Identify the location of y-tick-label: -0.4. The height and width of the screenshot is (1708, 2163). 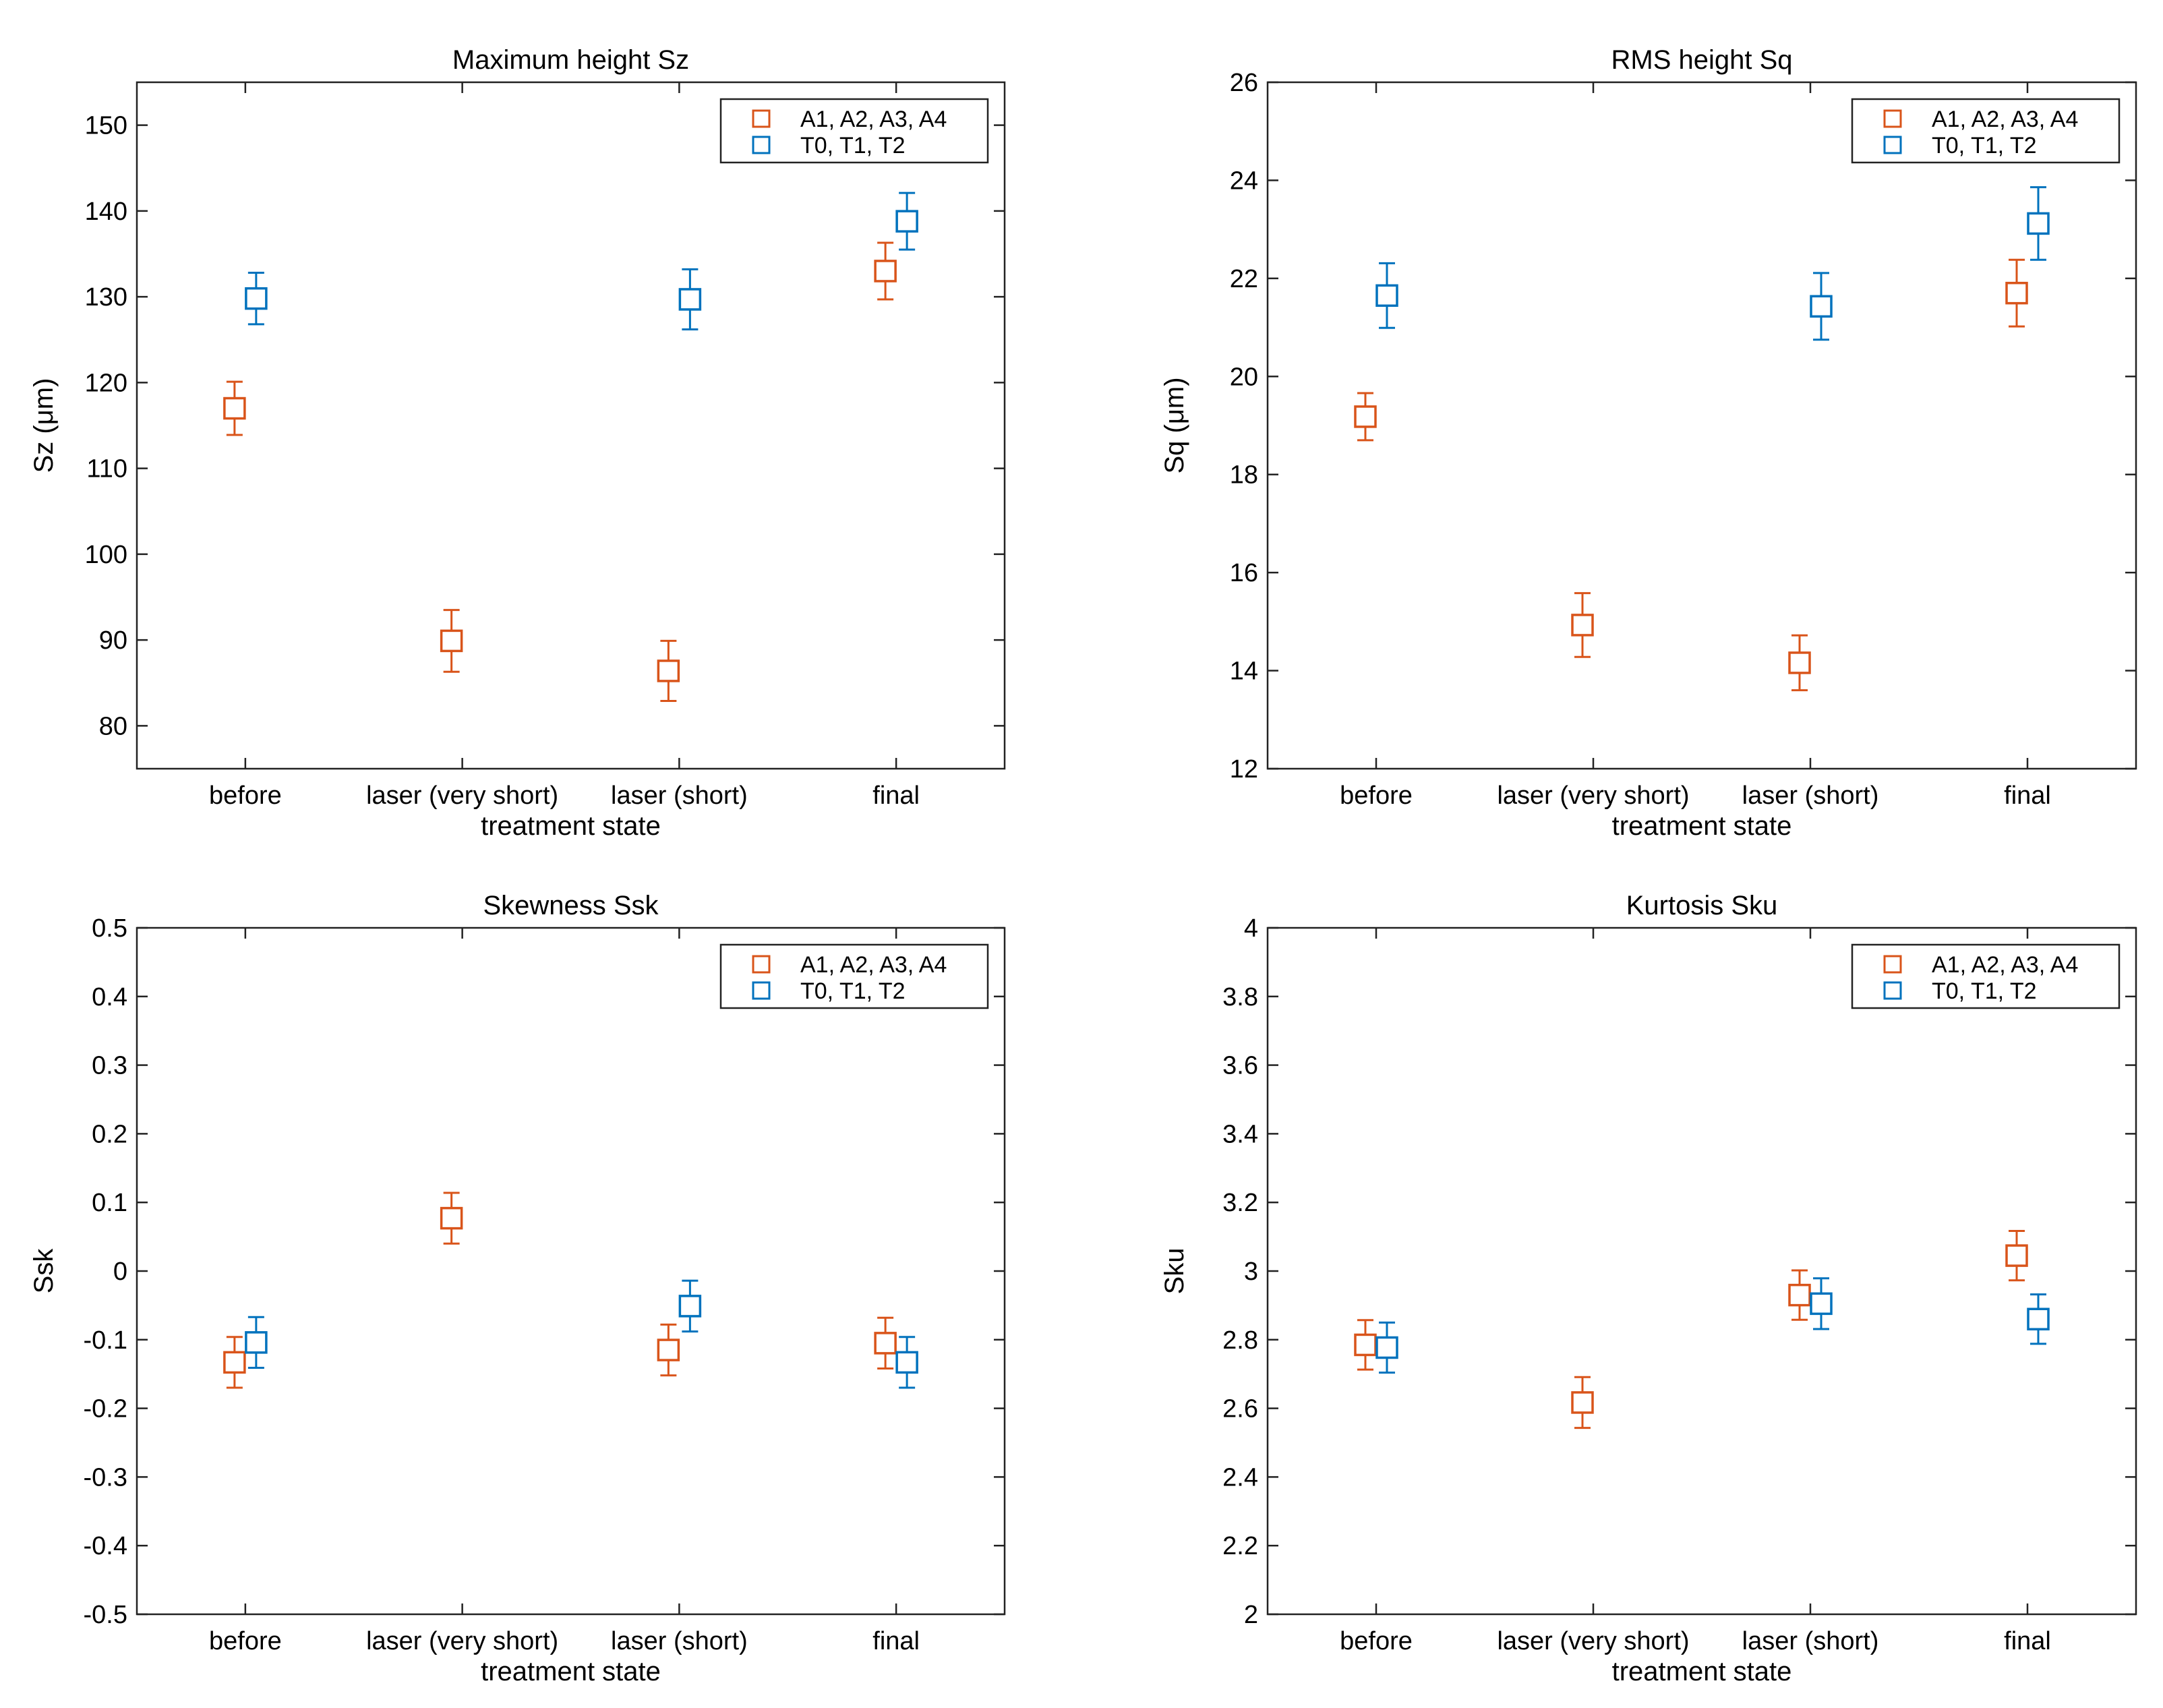
(105, 1546).